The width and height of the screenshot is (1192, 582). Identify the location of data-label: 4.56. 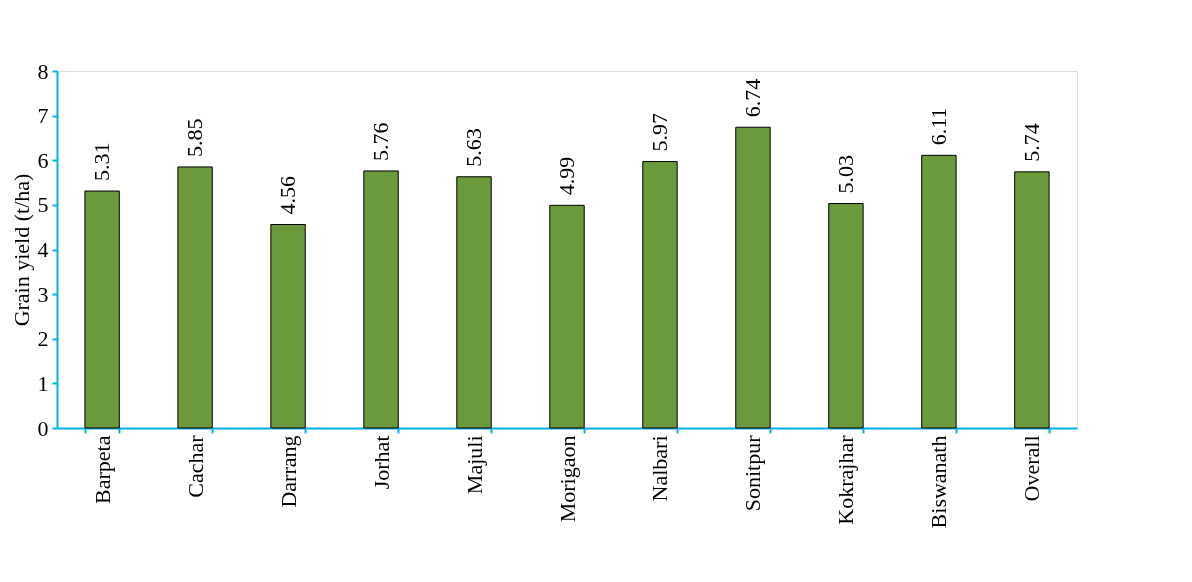
(288, 195).